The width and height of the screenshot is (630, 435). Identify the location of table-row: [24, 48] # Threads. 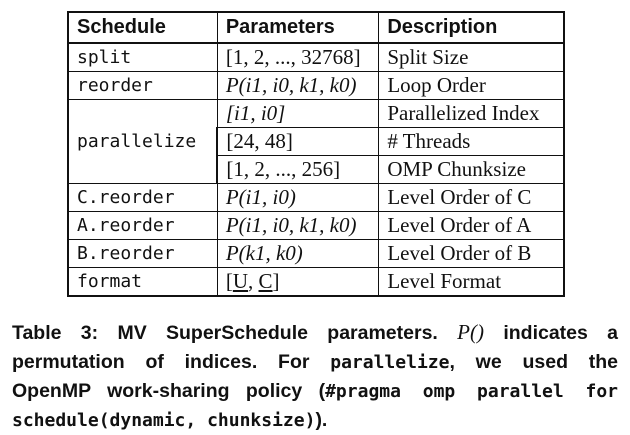
(317, 141).